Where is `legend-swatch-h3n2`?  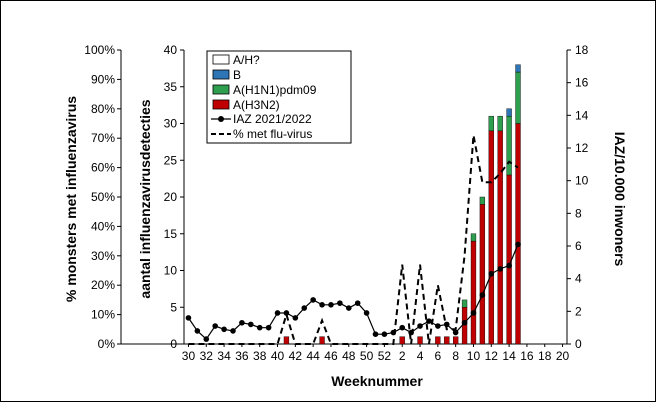
legend-swatch-h3n2 is located at coordinates (221, 104).